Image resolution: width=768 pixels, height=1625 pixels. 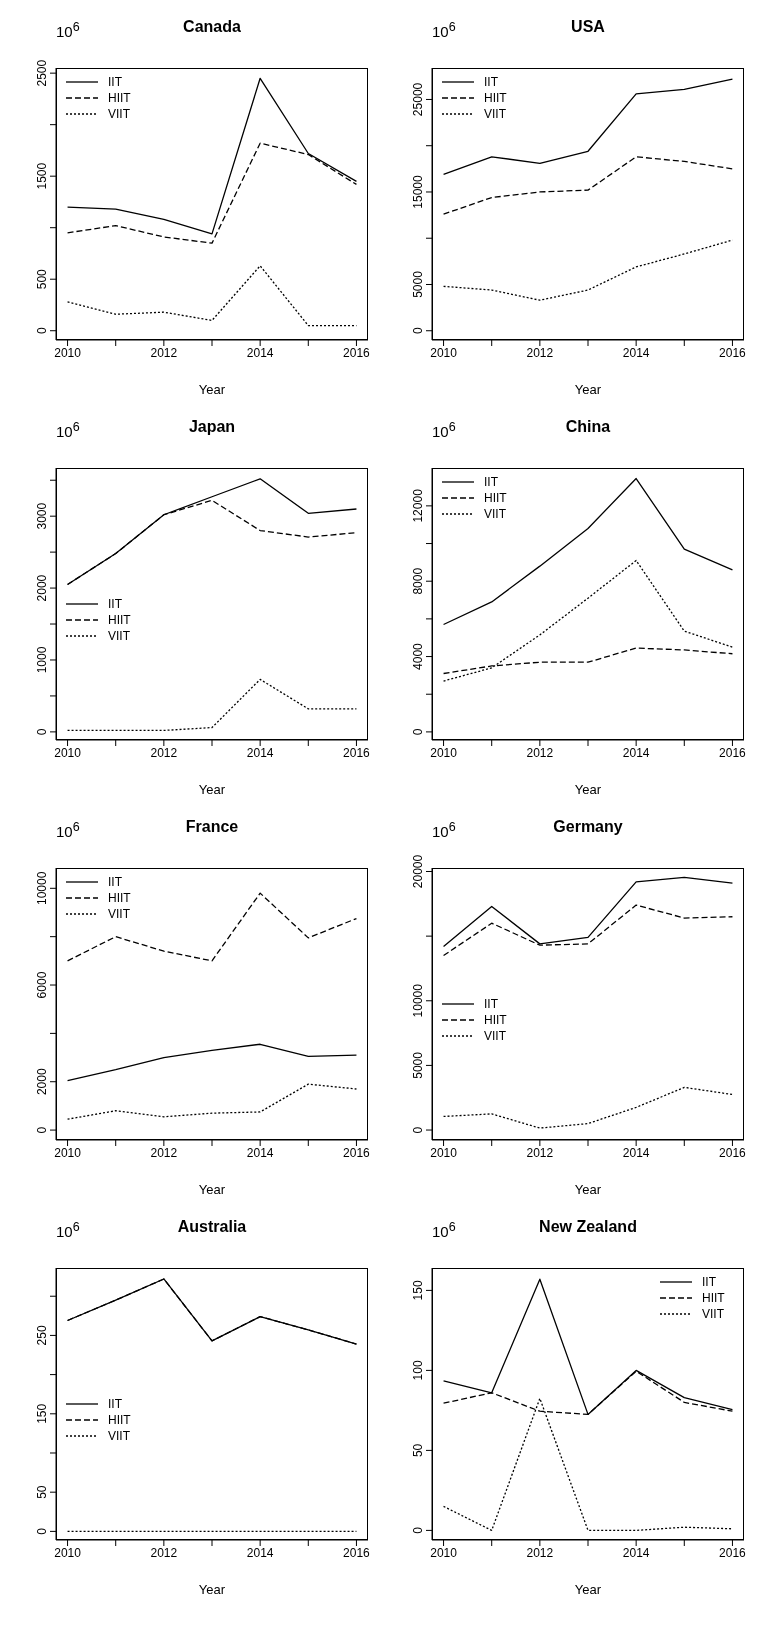 What do you see at coordinates (418, 1450) in the screenshot?
I see `y-tick-label: 50` at bounding box center [418, 1450].